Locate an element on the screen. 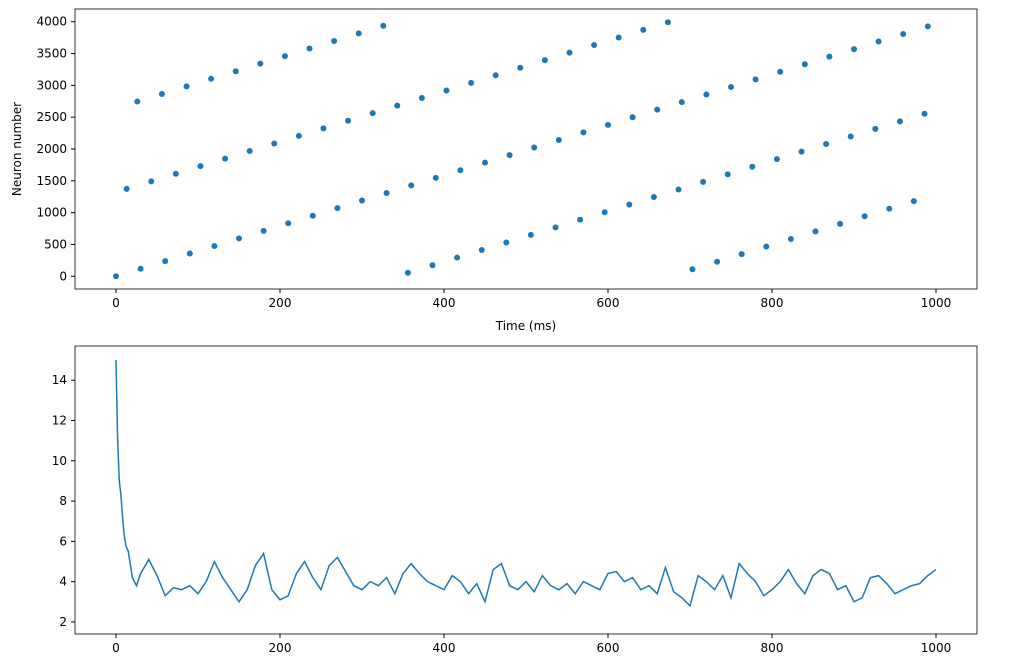  x-tick-label: 400 is located at coordinates (444, 648).